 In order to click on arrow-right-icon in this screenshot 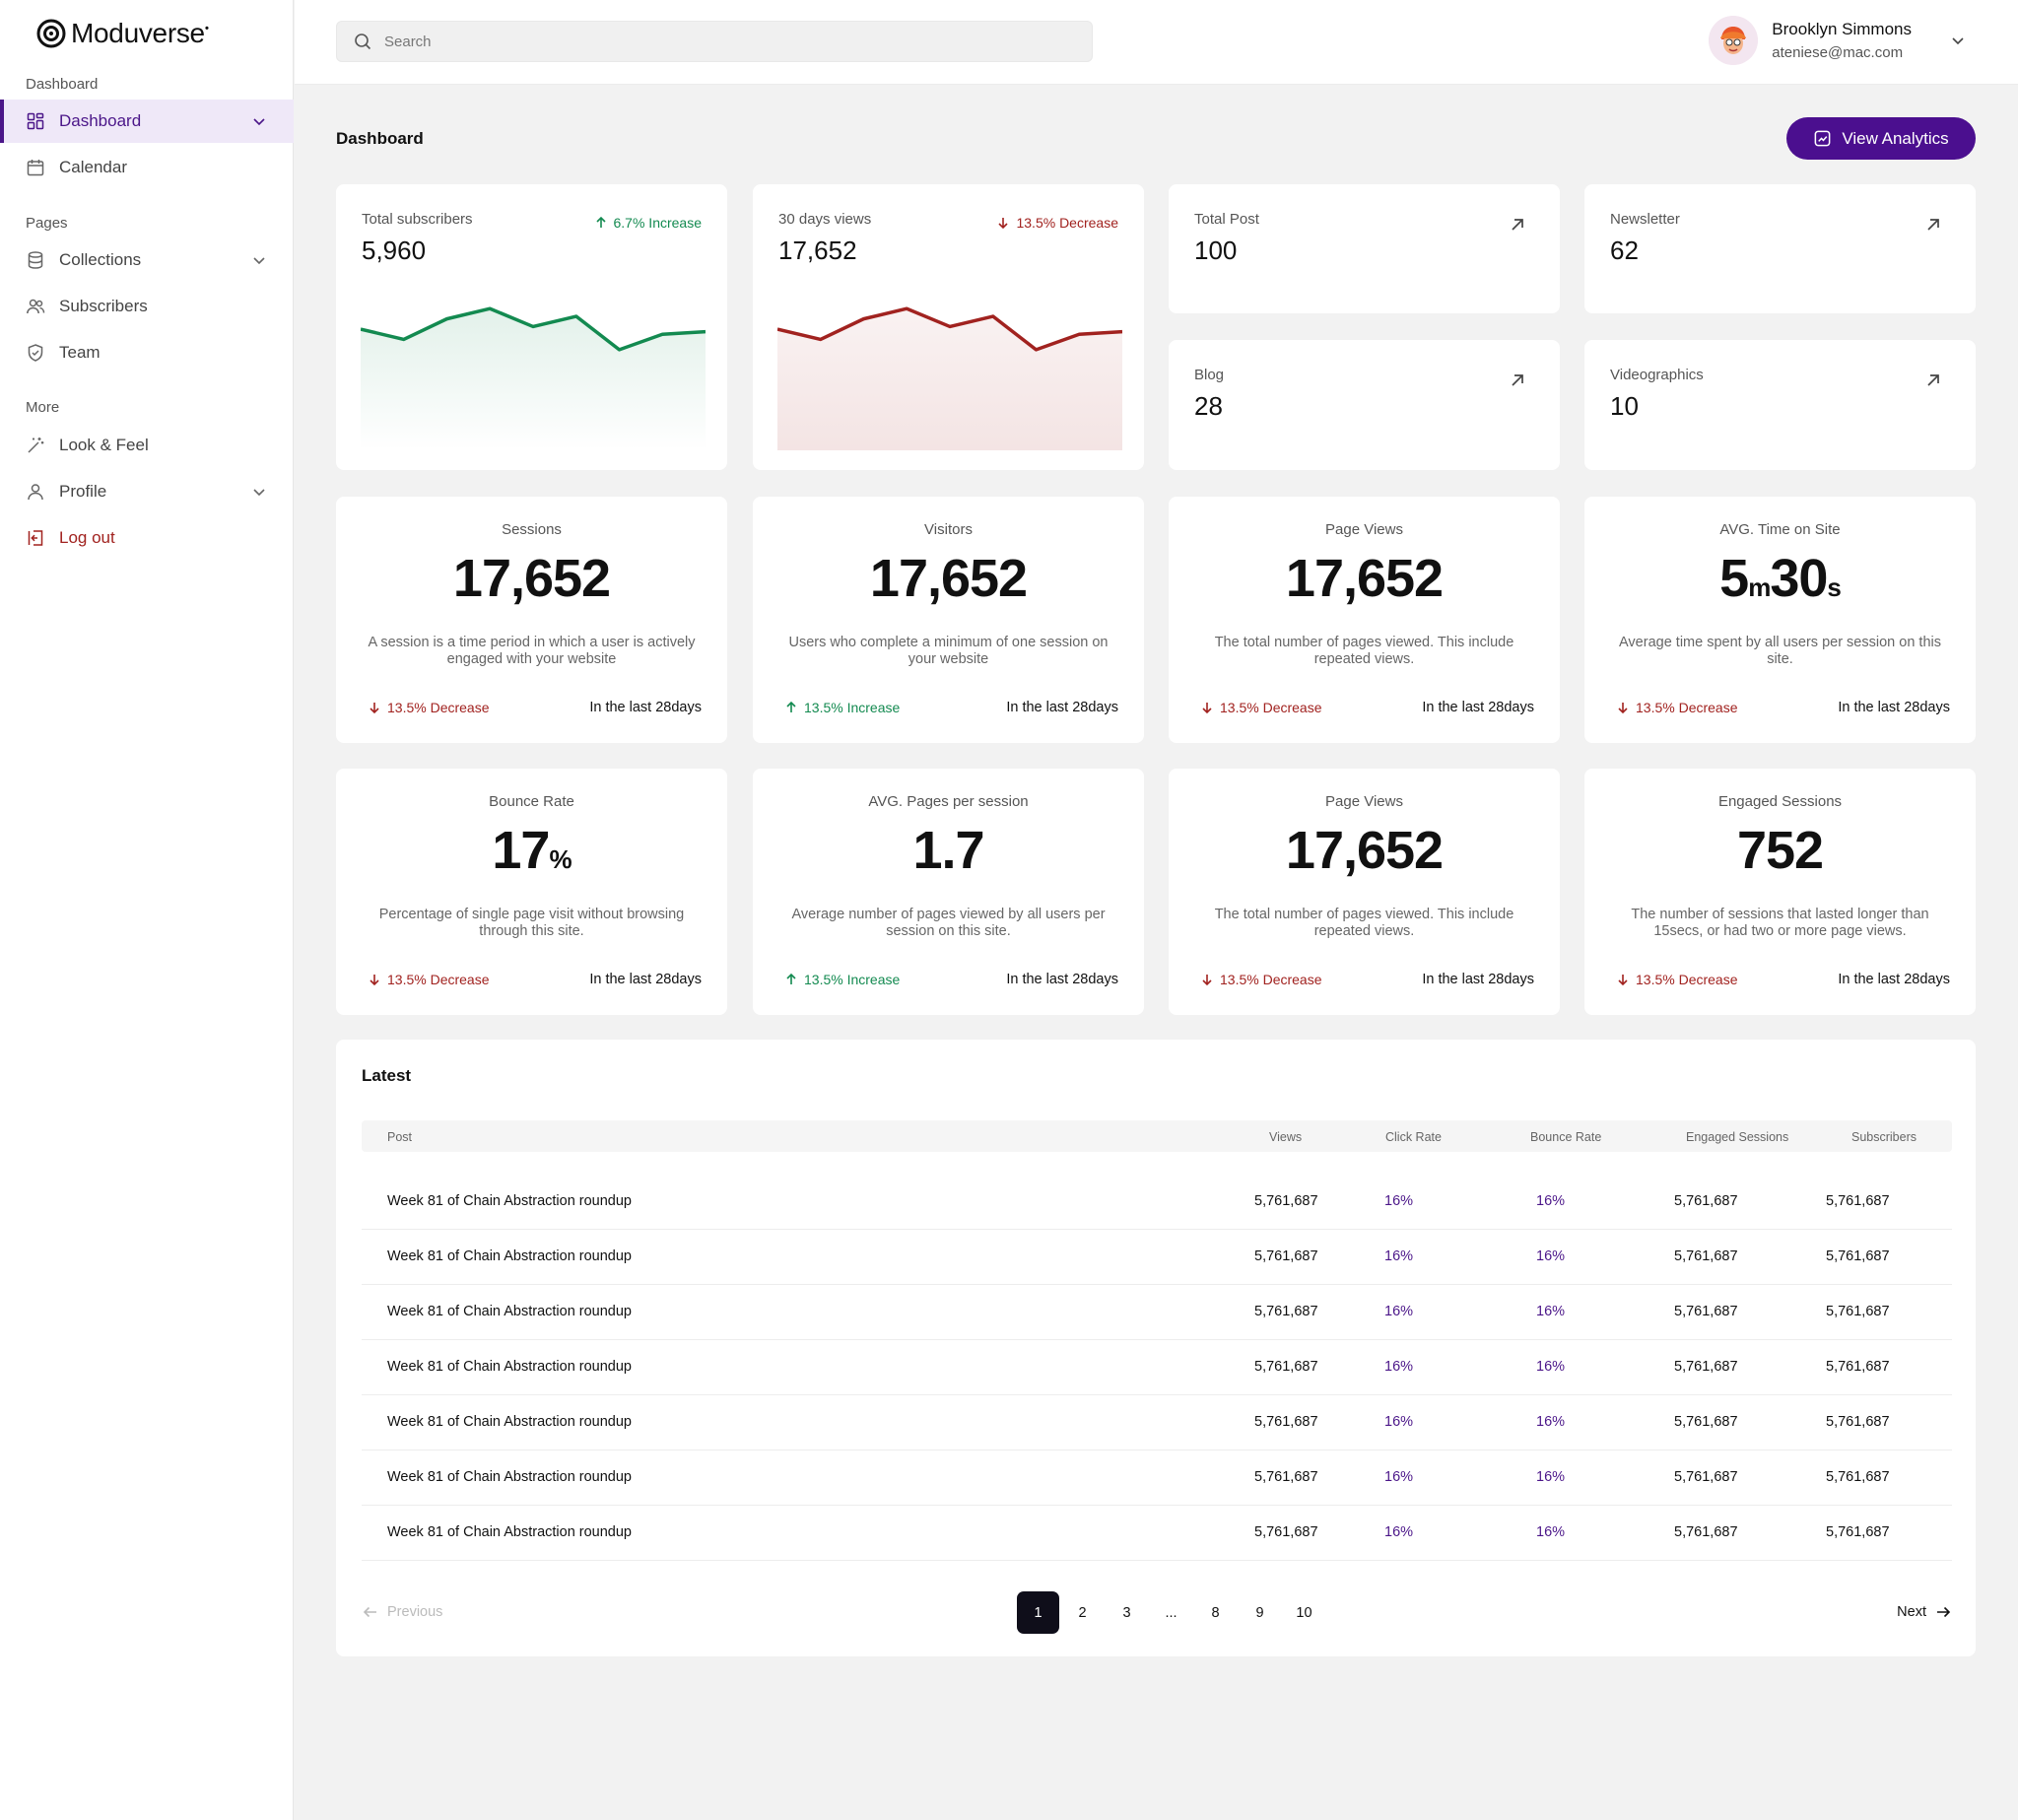, I will do `click(1944, 1612)`.